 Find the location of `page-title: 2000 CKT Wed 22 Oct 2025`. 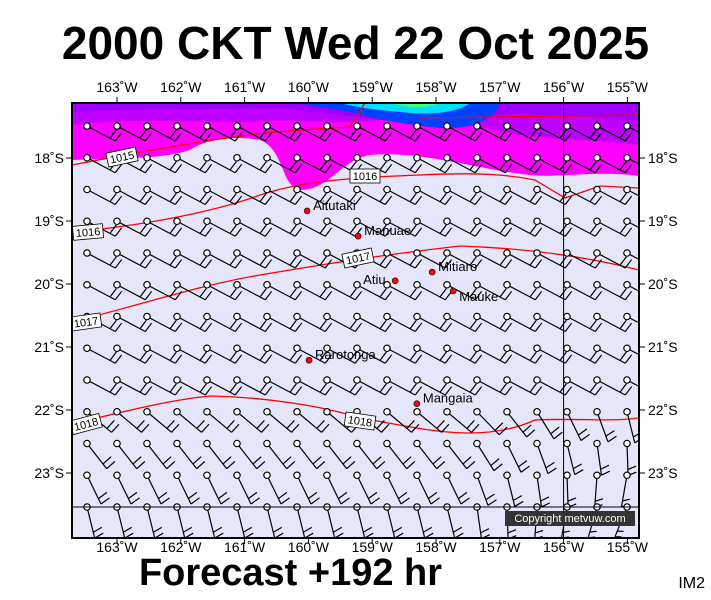

page-title: 2000 CKT Wed 22 Oct 2025 is located at coordinates (355, 43).